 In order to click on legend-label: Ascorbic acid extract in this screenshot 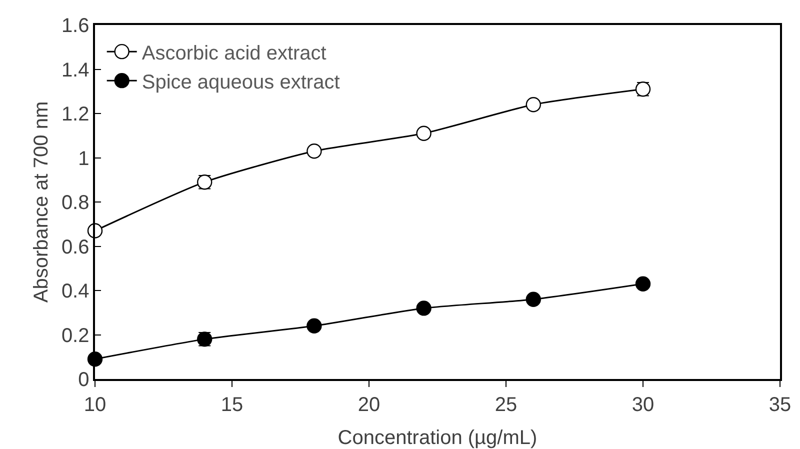, I will do `click(234, 53)`.